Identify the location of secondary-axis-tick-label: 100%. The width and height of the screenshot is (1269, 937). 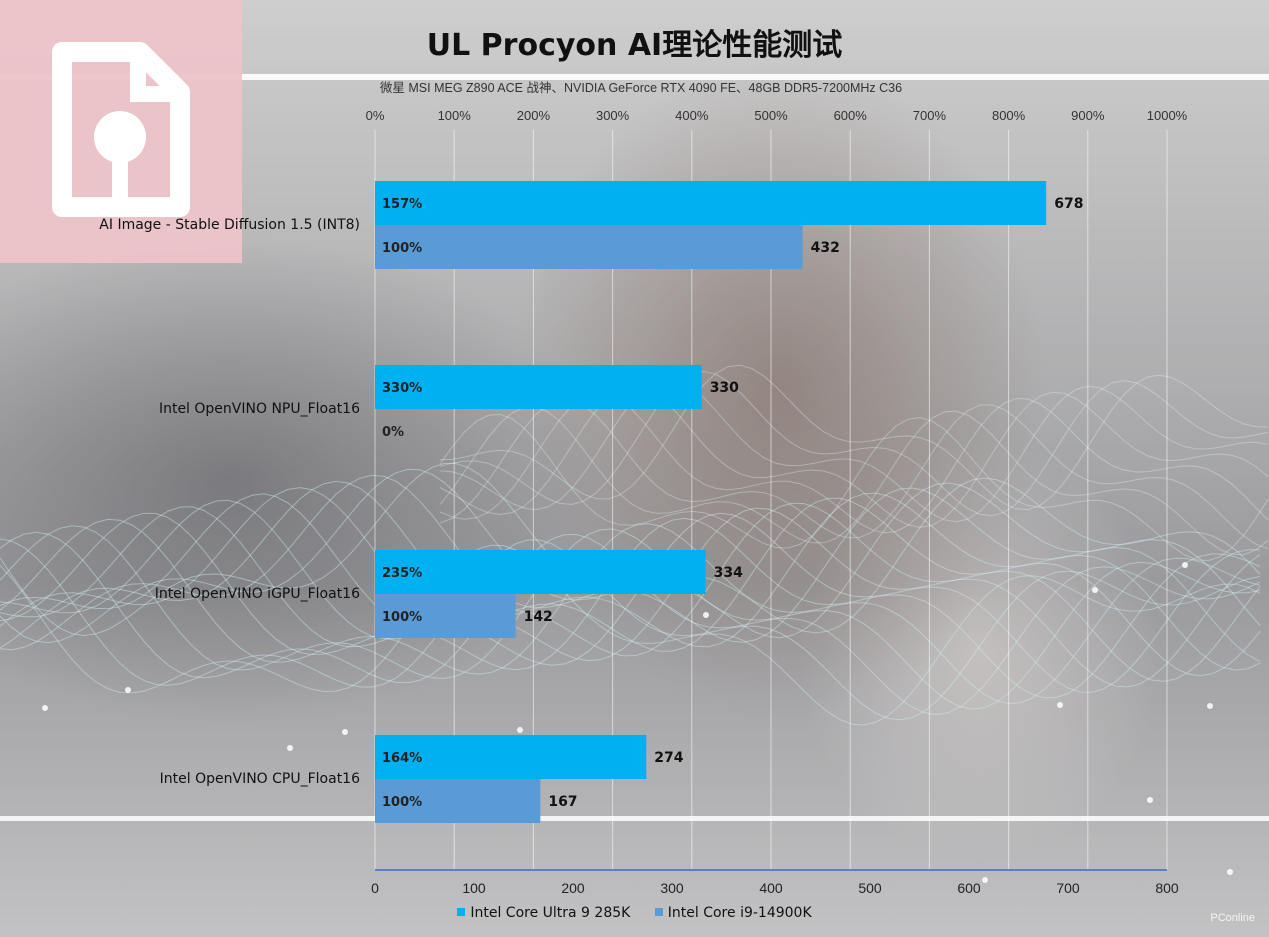
(455, 115).